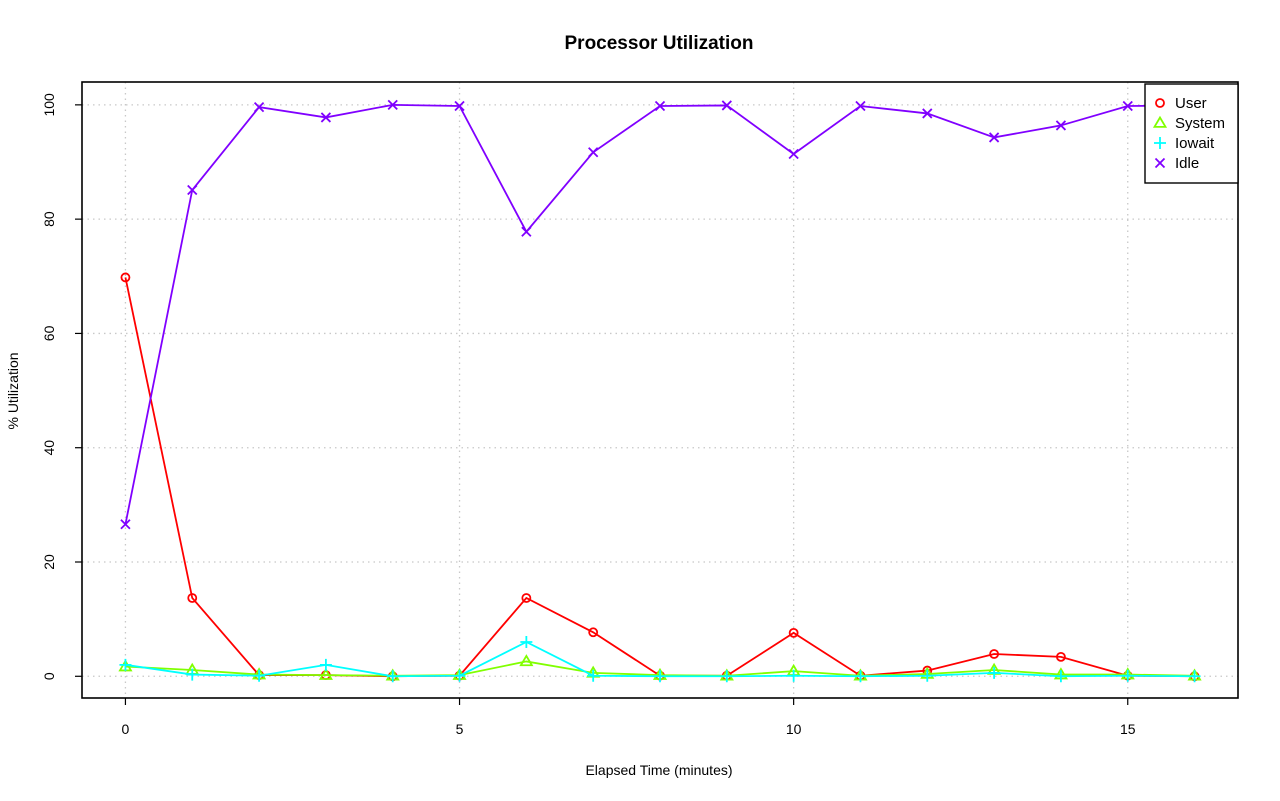  What do you see at coordinates (1200, 123) in the screenshot?
I see `legend-label-system: System` at bounding box center [1200, 123].